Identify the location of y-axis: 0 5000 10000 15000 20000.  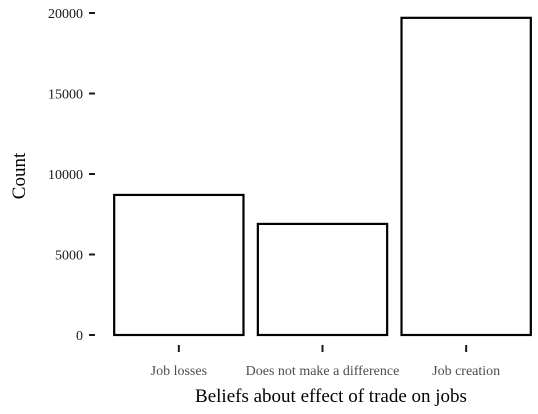
(71, 175).